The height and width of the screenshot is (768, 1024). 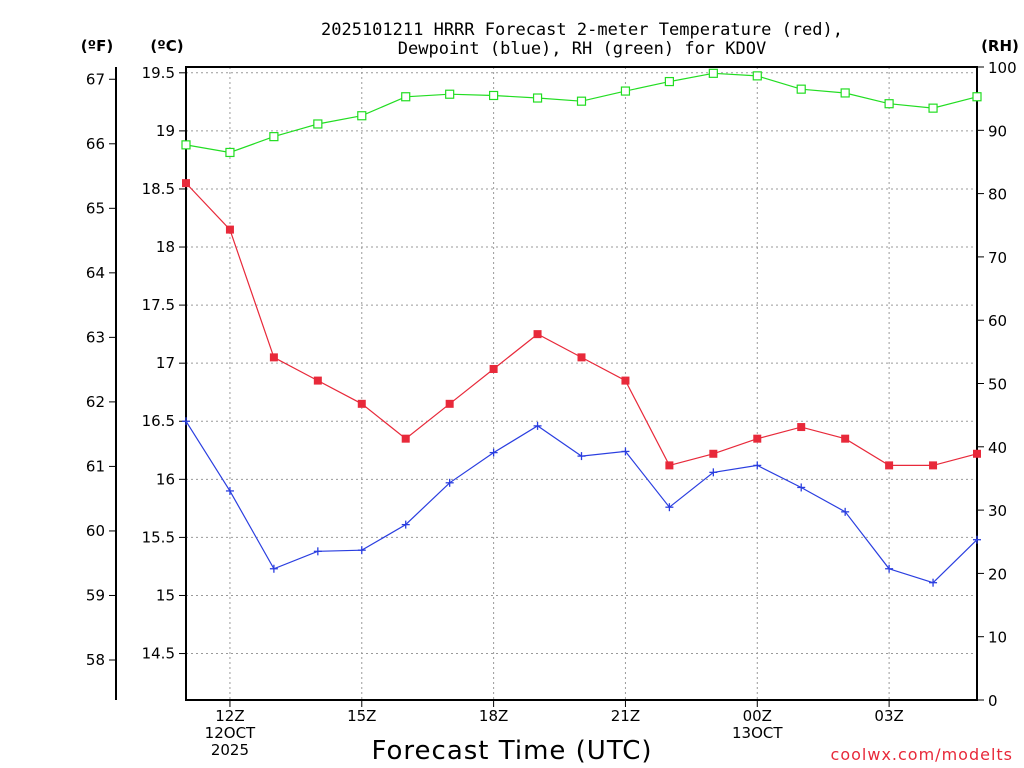 I want to click on celsius-tick-label: 18.5, so click(x=158, y=189).